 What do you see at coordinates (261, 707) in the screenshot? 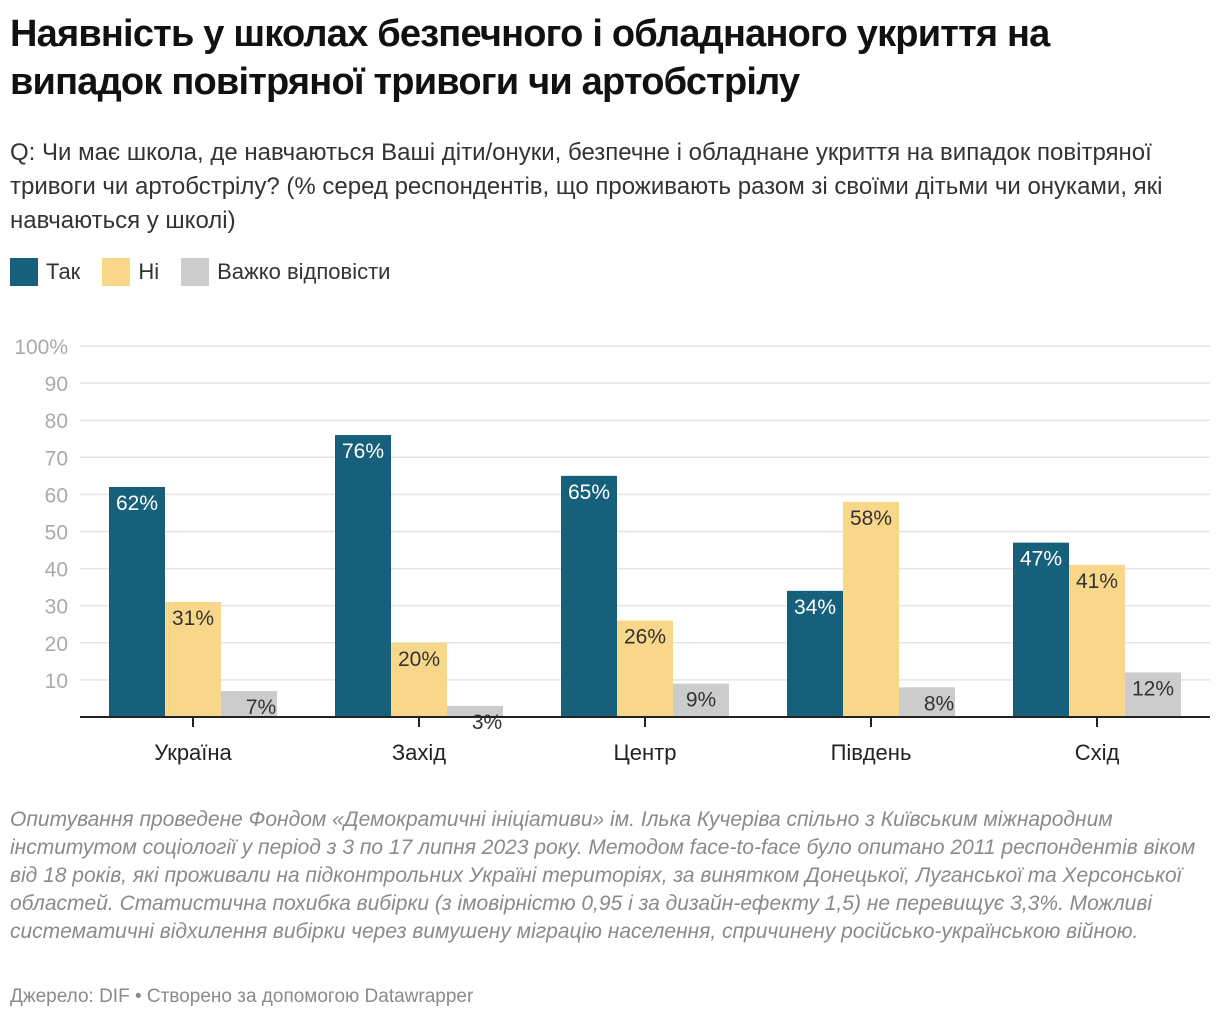
I see `bar-value-label: 7%` at bounding box center [261, 707].